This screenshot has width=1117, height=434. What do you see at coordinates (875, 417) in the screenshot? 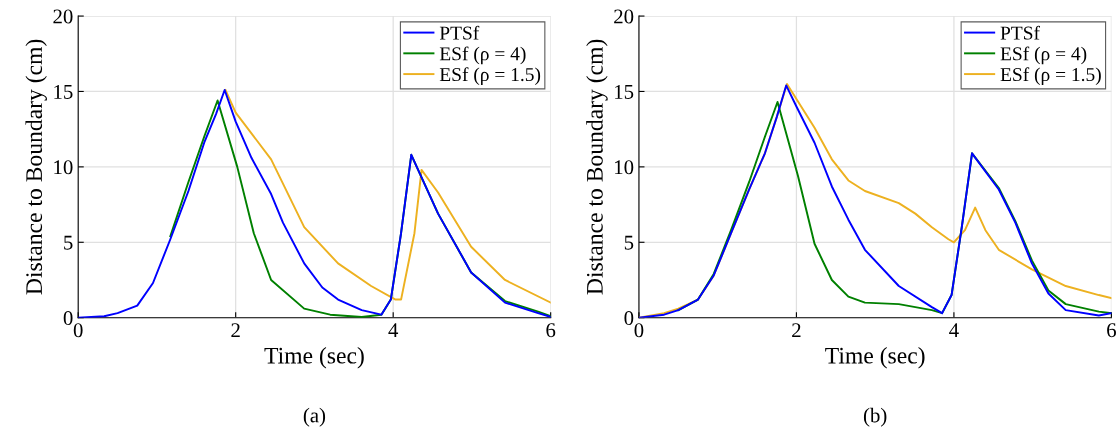
I see `text: (b)` at bounding box center [875, 417].